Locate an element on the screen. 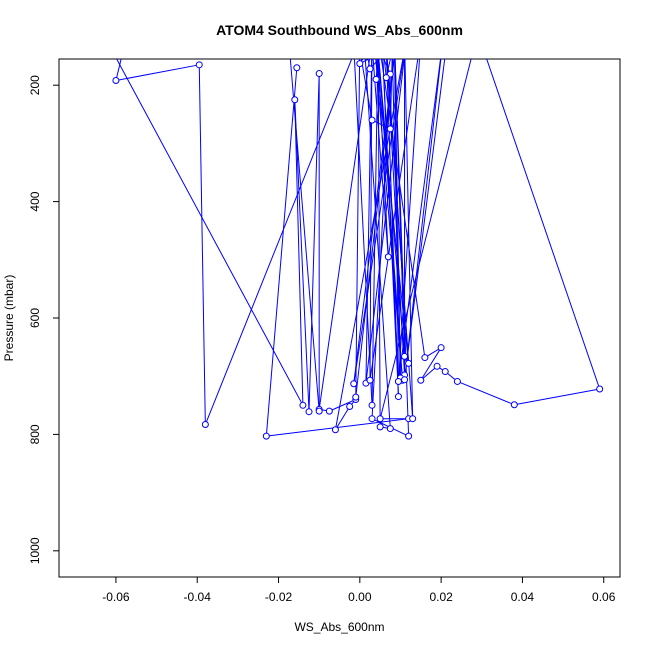 The image size is (650, 650). y-tick-label: 200 is located at coordinates (35, 85).